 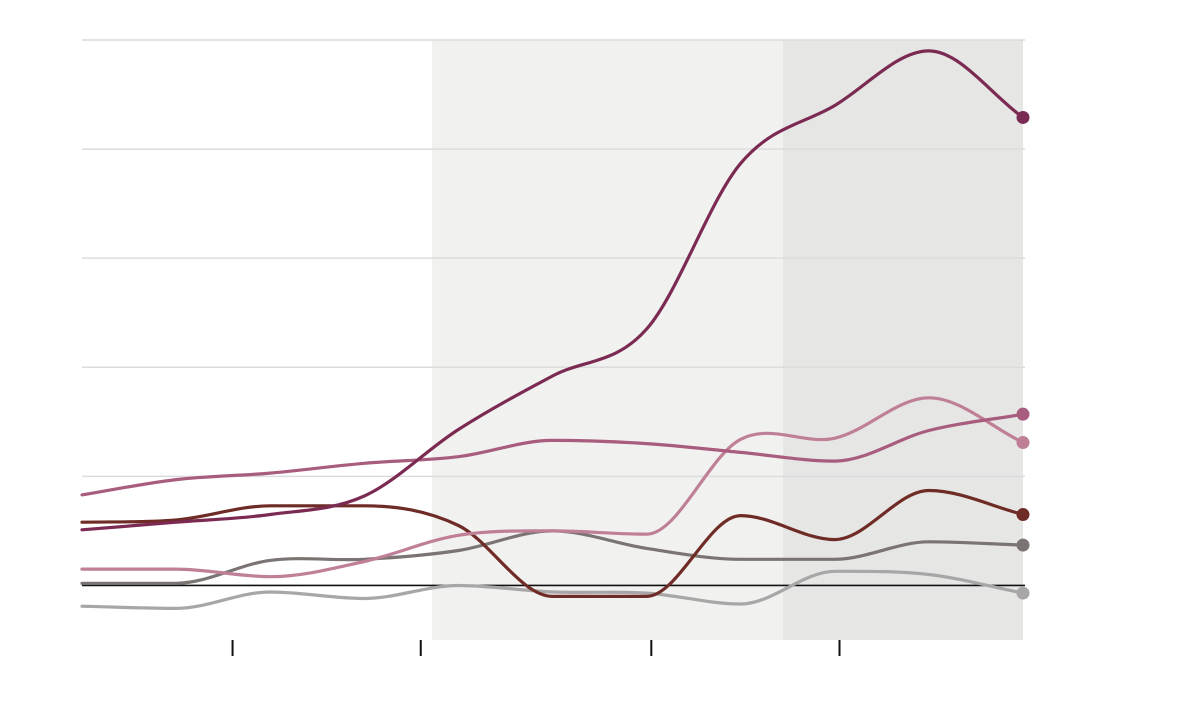 I want to click on x-axis-ticks, so click(x=536, y=648).